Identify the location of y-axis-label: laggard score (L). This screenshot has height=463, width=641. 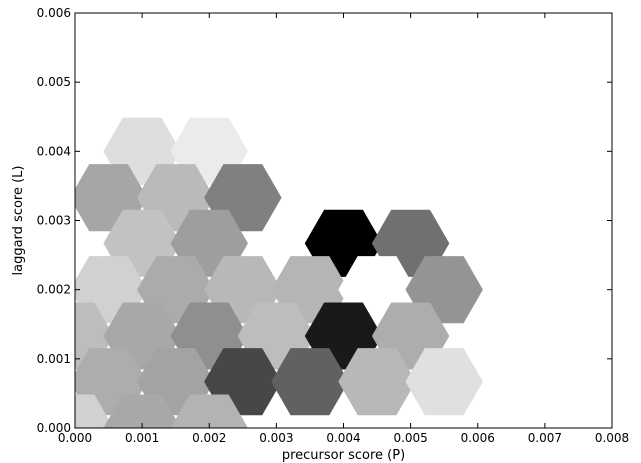
(18, 221).